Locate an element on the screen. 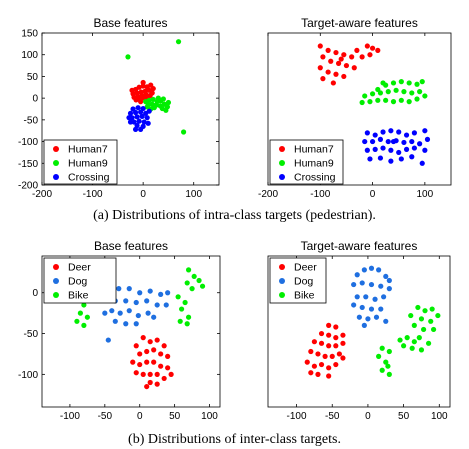 This screenshot has height=449, width=469. y-tick-label: 150 is located at coordinates (29, 34).